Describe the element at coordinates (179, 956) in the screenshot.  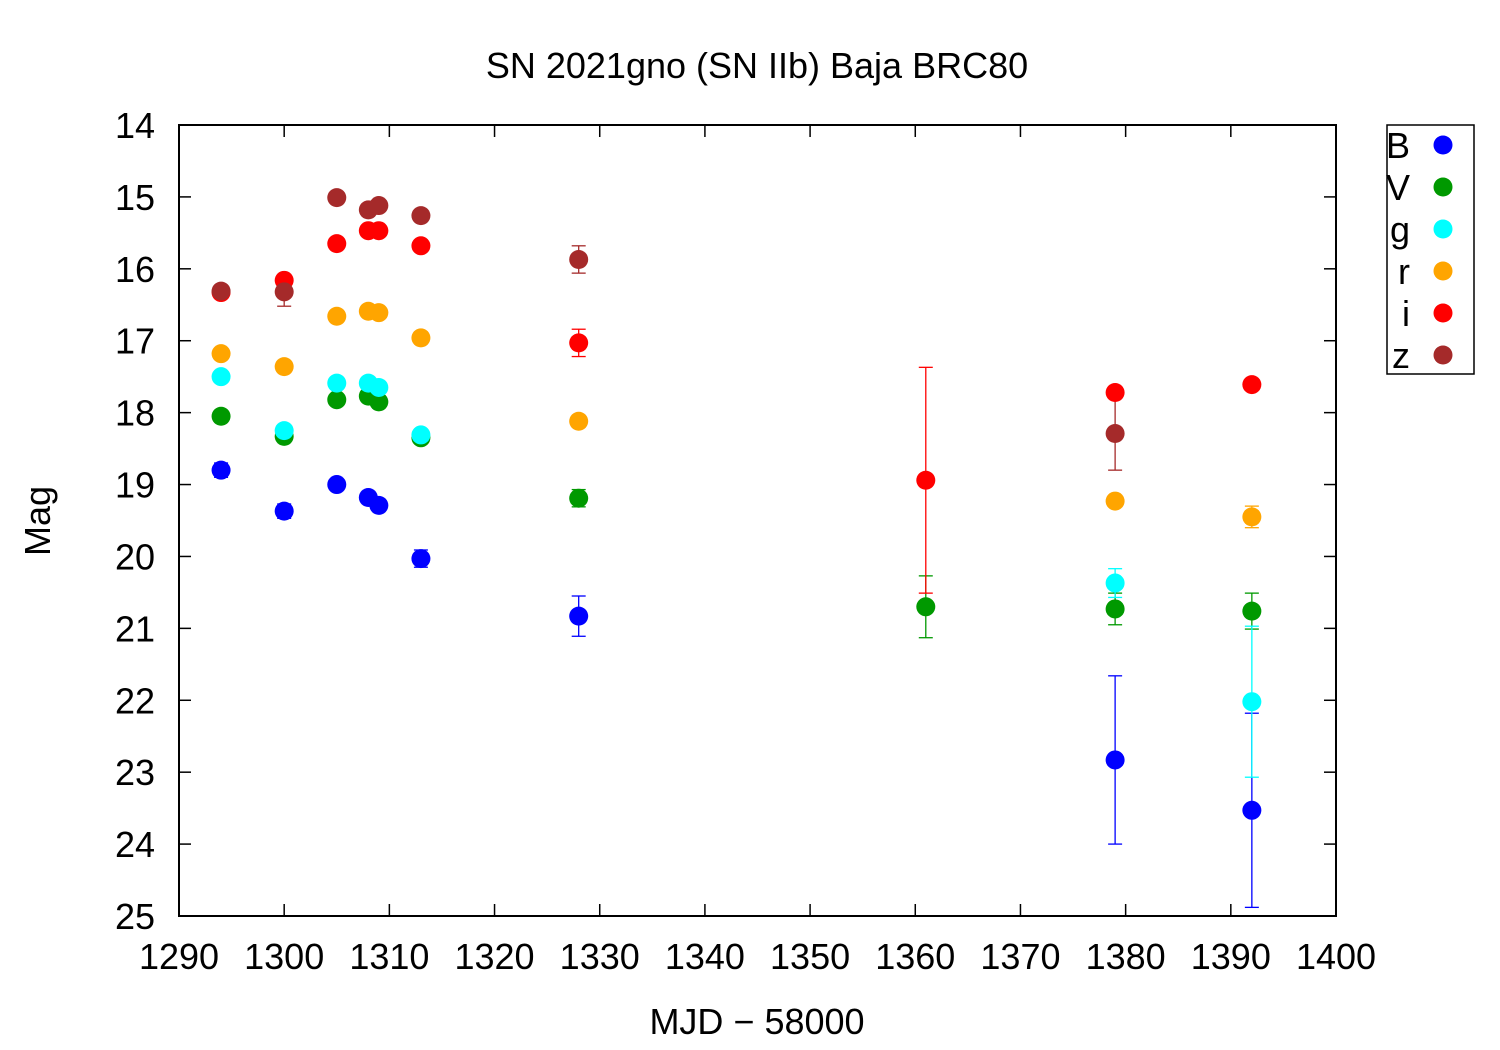
I see `x-tick-label: 1290` at that location.